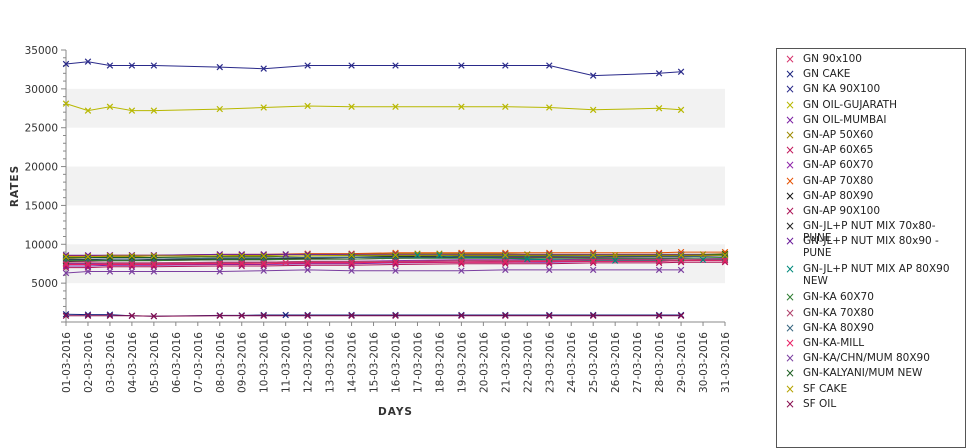 Image resolution: width=975 pixels, height=448 pixels. What do you see at coordinates (873, 297) in the screenshot?
I see `legend-item: ×GN-KA 60X70` at bounding box center [873, 297].